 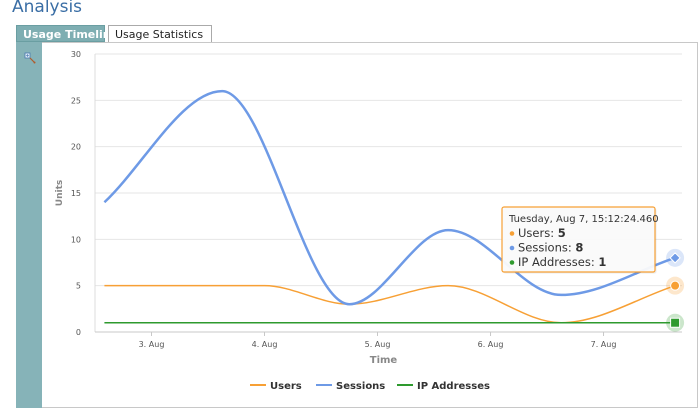 I want to click on legend-label: Sessions, so click(x=360, y=386).